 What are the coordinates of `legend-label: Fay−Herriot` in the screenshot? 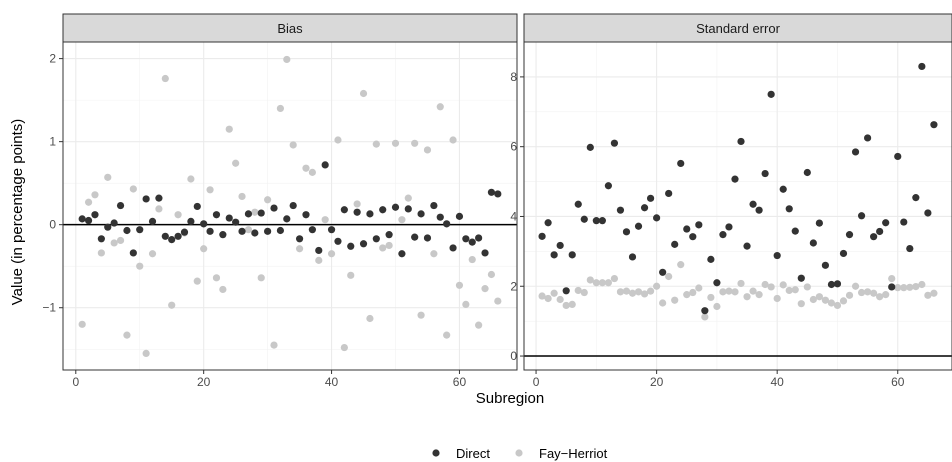 It's located at (573, 453).